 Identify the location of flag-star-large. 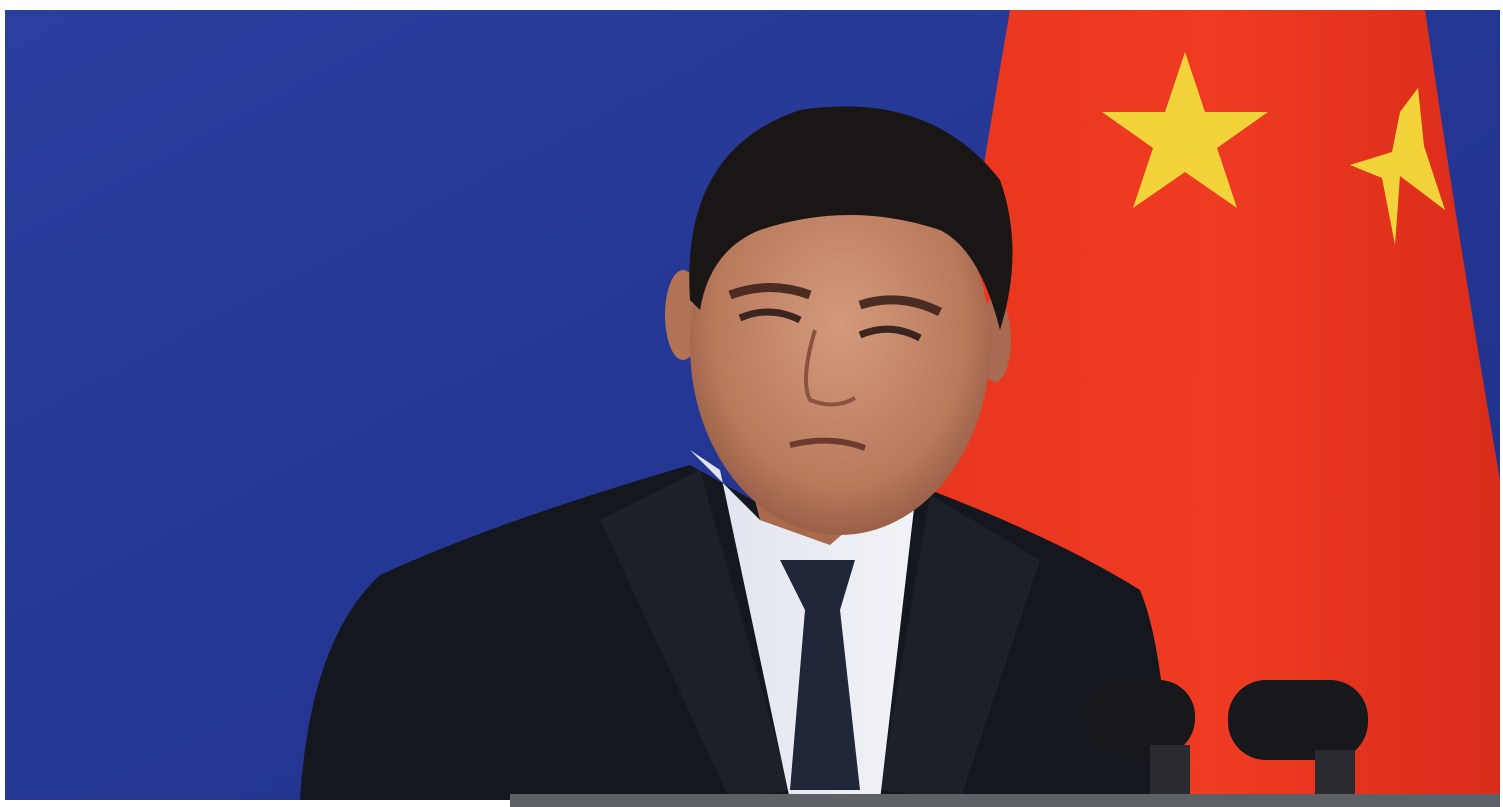
(1185, 130).